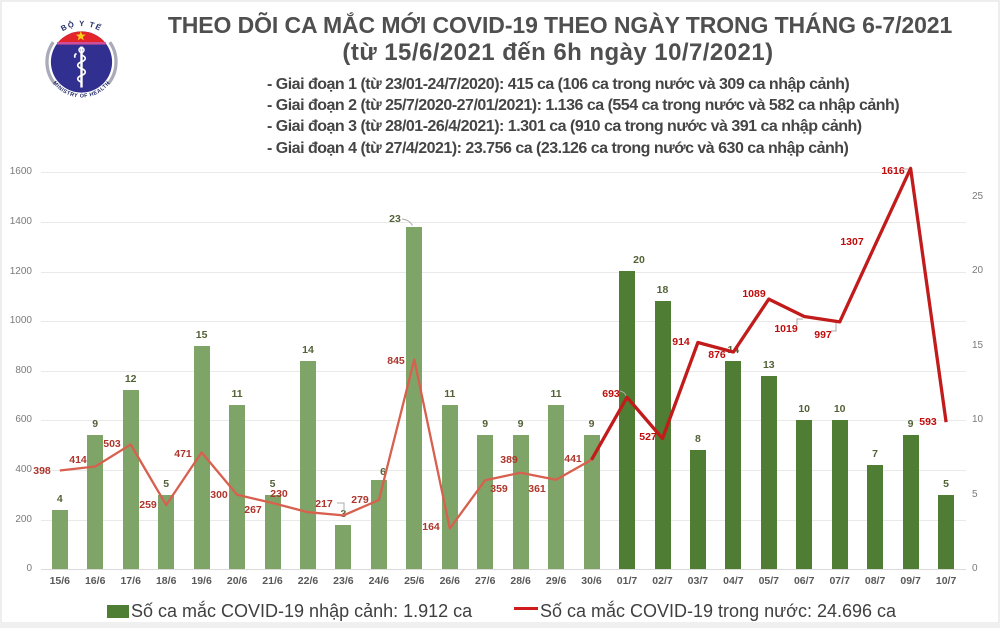 The height and width of the screenshot is (628, 1000). What do you see at coordinates (81, 26) in the screenshot?
I see `svg-text: BỘ Y TẾ` at bounding box center [81, 26].